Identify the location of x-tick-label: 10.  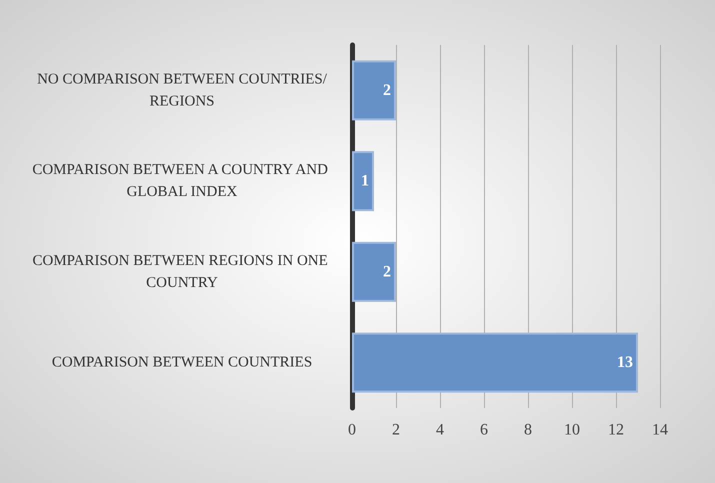
(572, 430).